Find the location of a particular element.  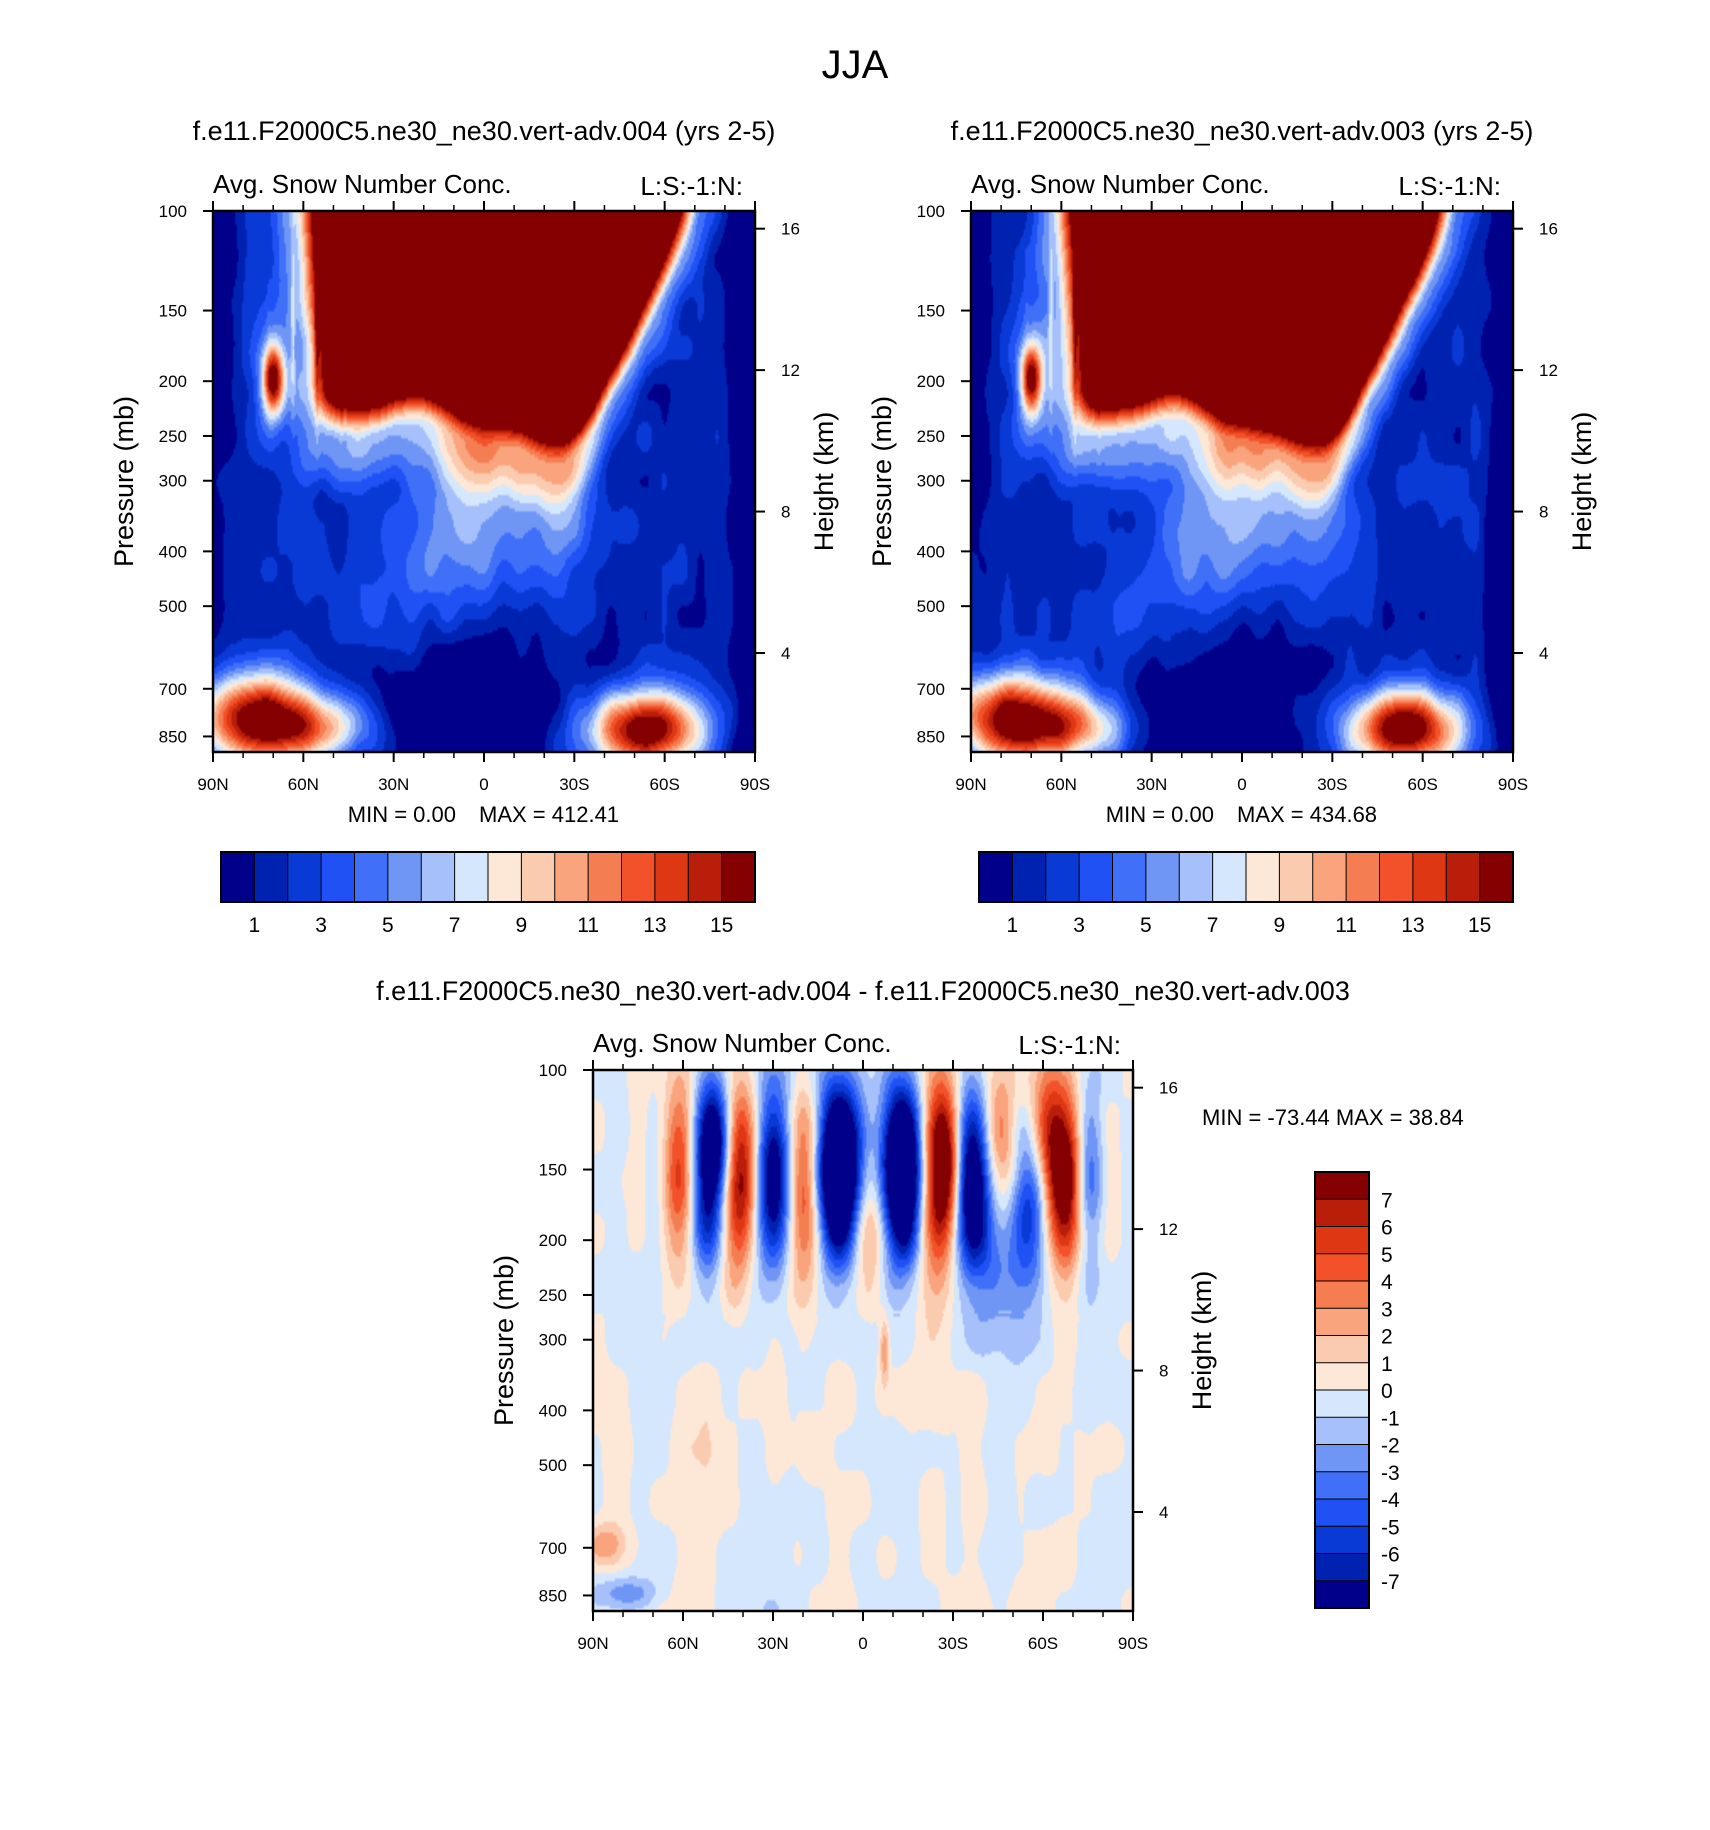

colorbar-label: -2 is located at coordinates (1390, 1446).